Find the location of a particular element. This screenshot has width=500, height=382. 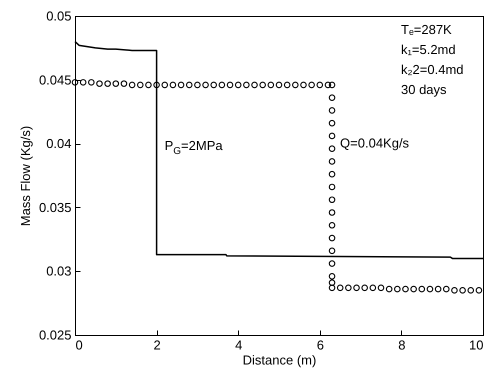

annotation: k₂2=0.4md is located at coordinates (432, 69).